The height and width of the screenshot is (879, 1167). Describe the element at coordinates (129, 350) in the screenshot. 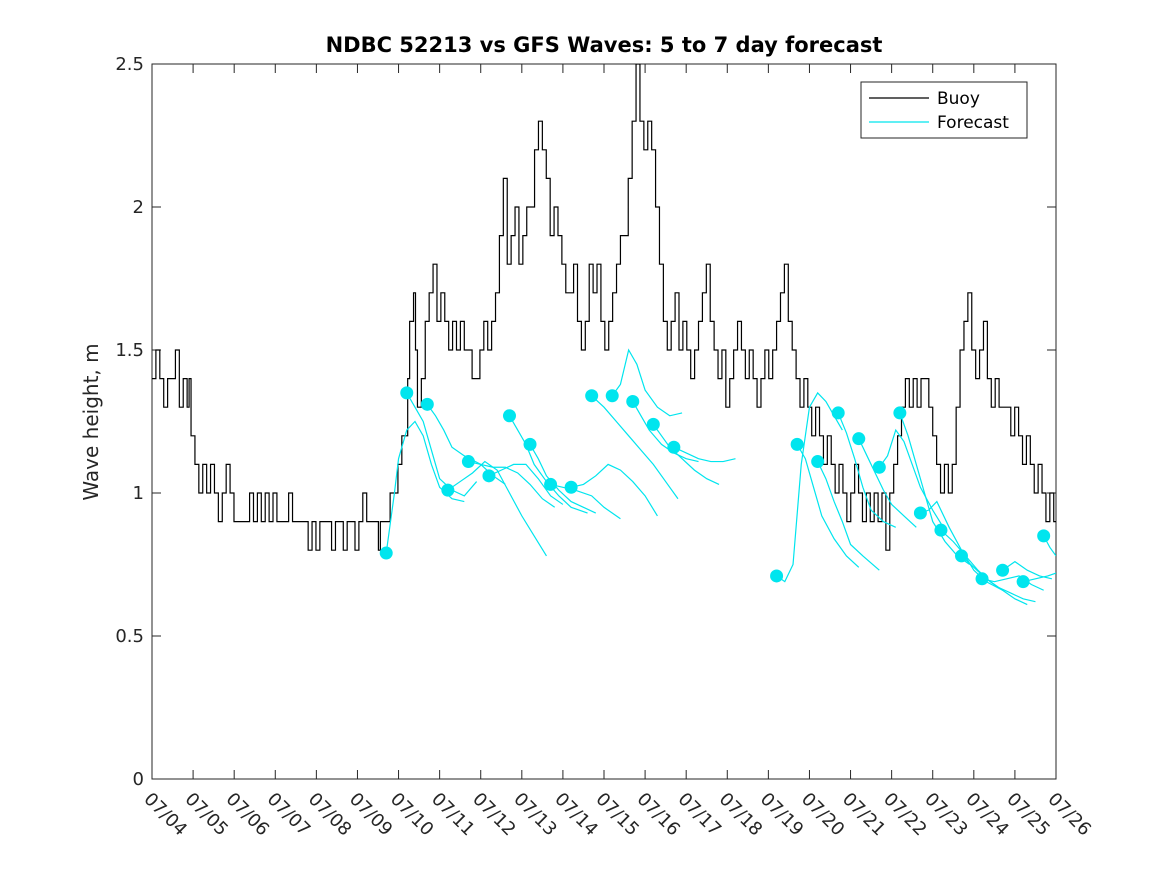

I see `y-tick-label: 1.5` at that location.